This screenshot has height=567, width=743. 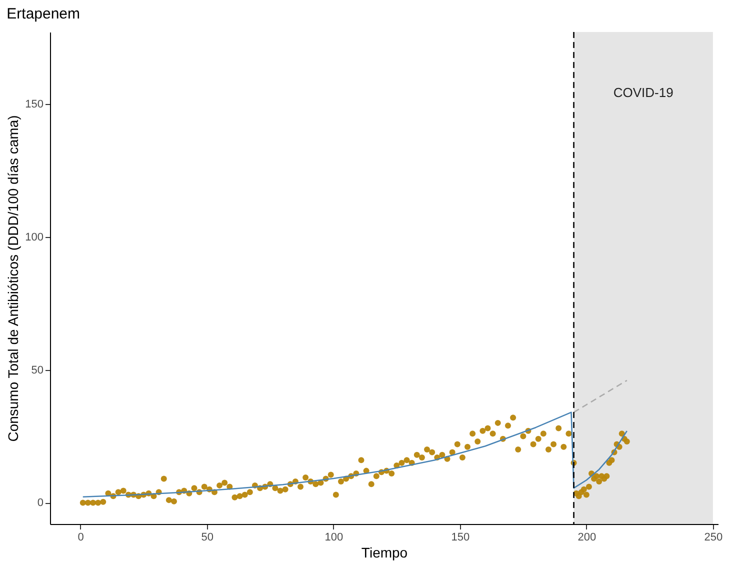 I want to click on x-tick-label: 100, so click(x=334, y=538).